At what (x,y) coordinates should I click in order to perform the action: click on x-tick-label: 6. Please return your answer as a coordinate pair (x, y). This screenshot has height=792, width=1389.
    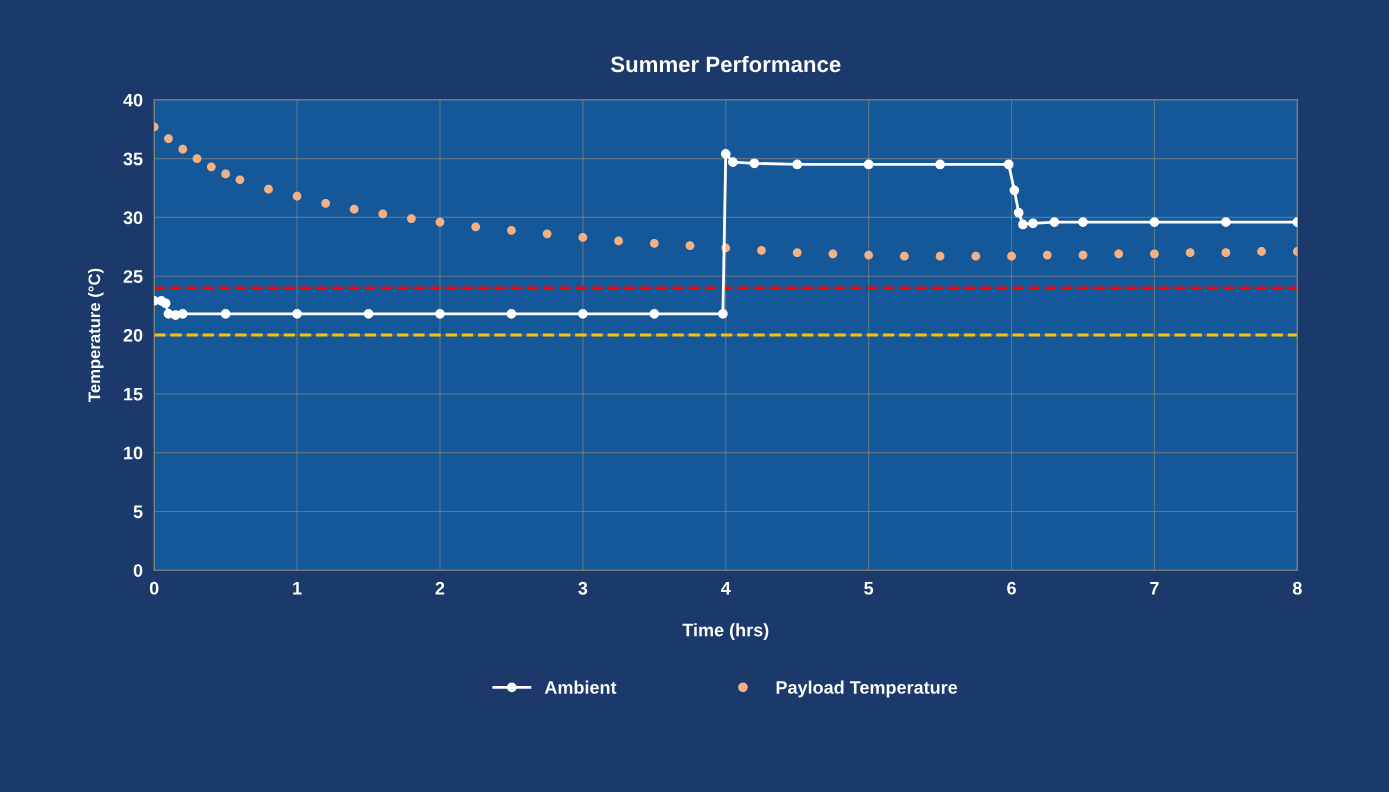
    Looking at the image, I should click on (1011, 588).